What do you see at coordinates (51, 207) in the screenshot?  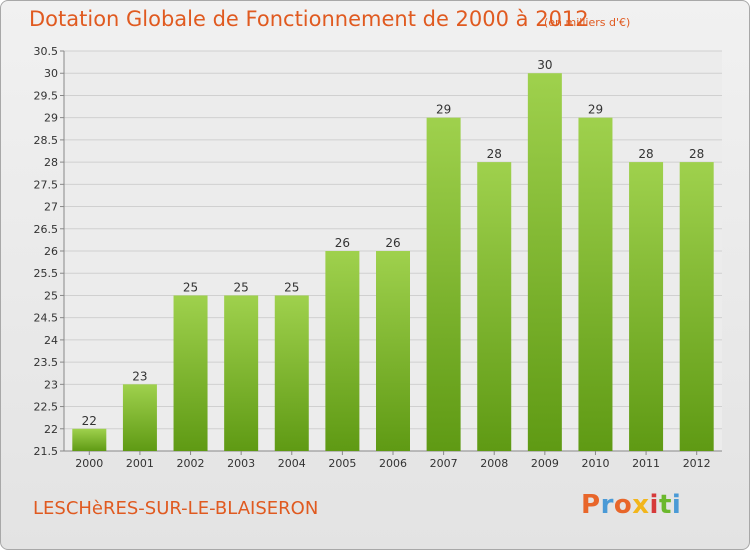 I see `y-tick-label: 27` at bounding box center [51, 207].